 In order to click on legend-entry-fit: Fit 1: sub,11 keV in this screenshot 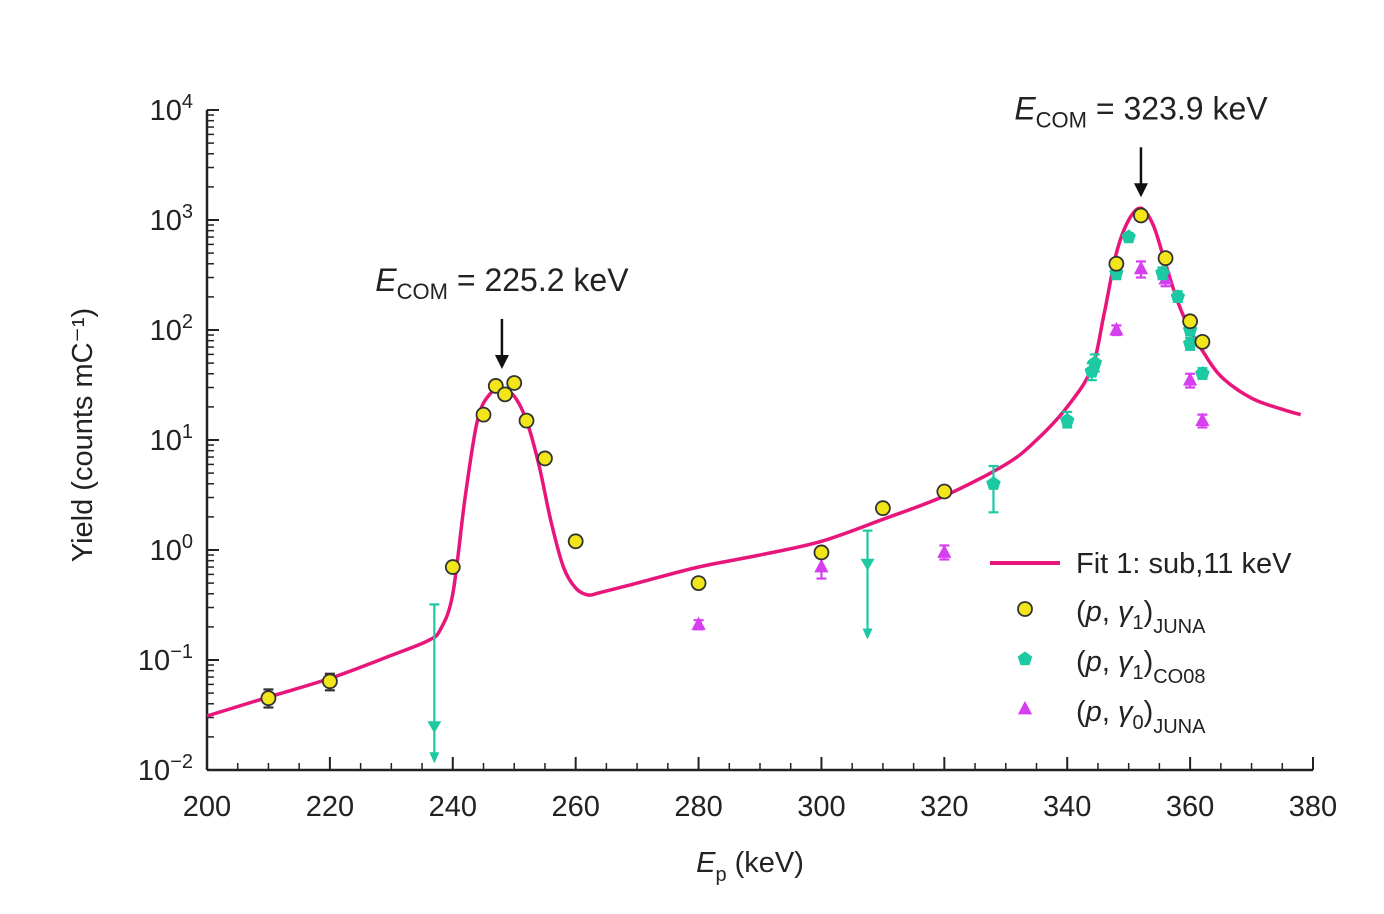, I will do `click(1141, 564)`.